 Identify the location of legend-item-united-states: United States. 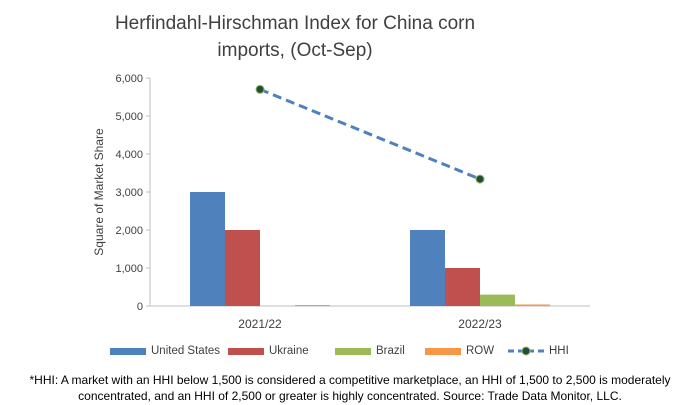
(165, 351).